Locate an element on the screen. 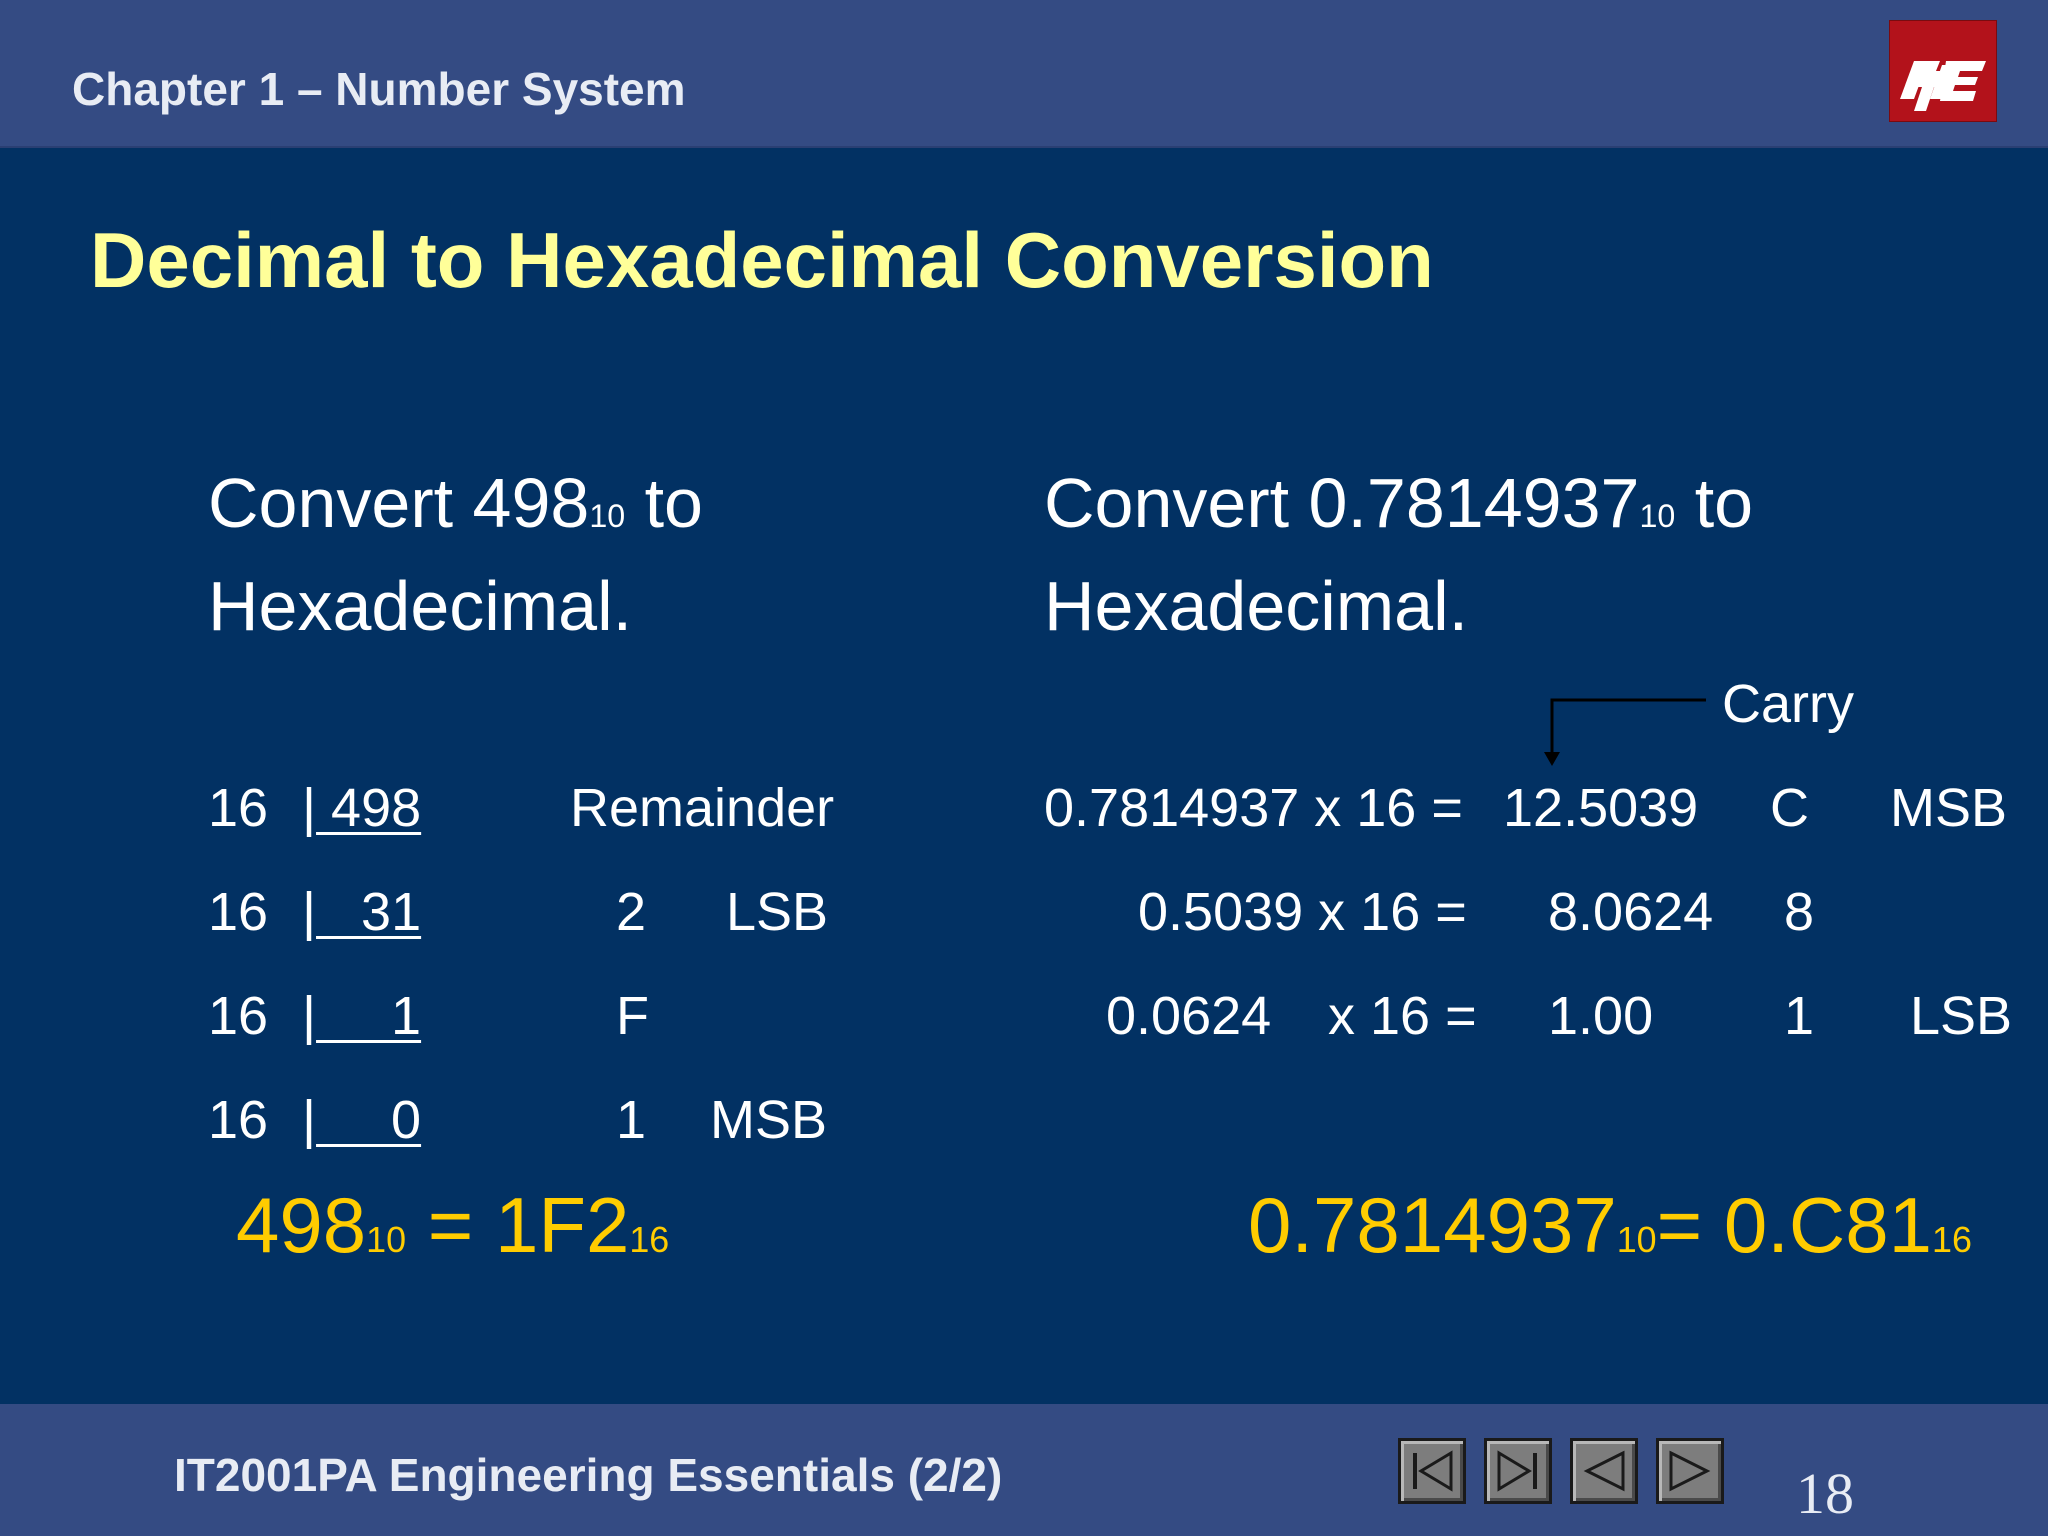 The width and height of the screenshot is (2048, 1536). carry-arrow-icon is located at coordinates (1625, 732).